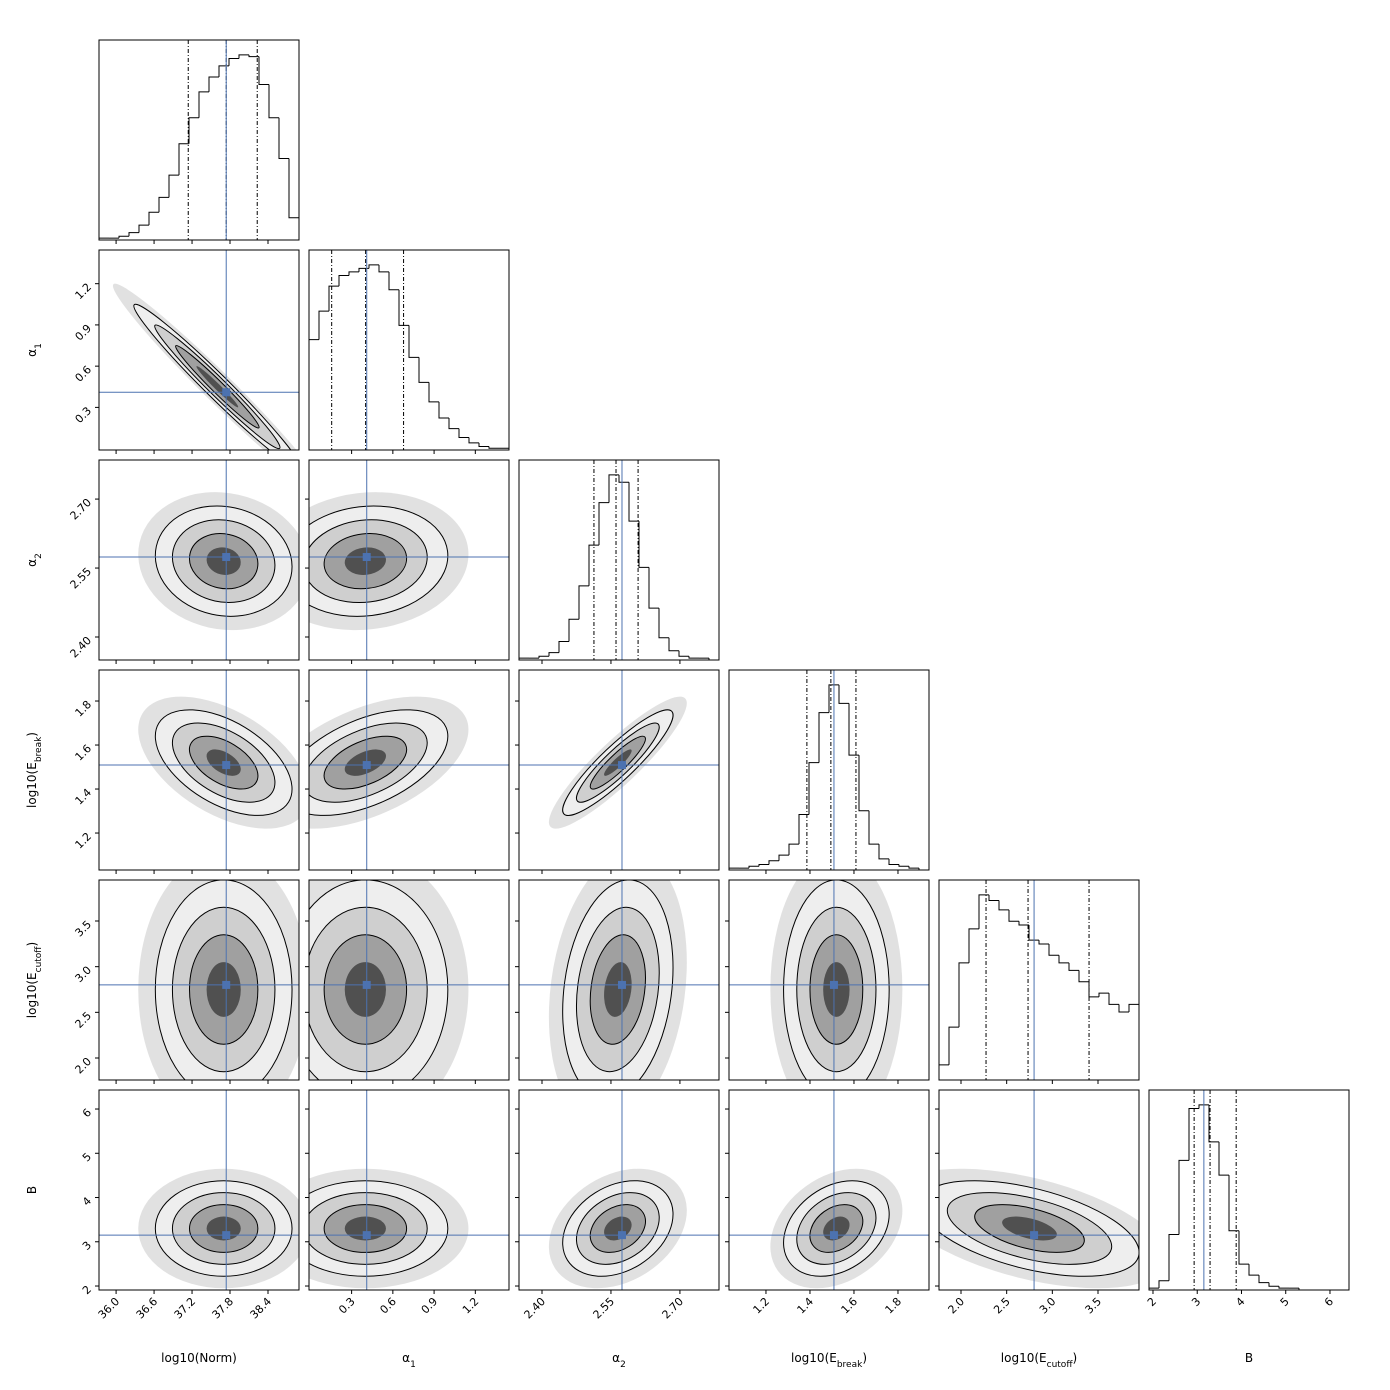 This screenshot has width=1390, height=1390. I want to click on label-part: 2, so click(39, 556).